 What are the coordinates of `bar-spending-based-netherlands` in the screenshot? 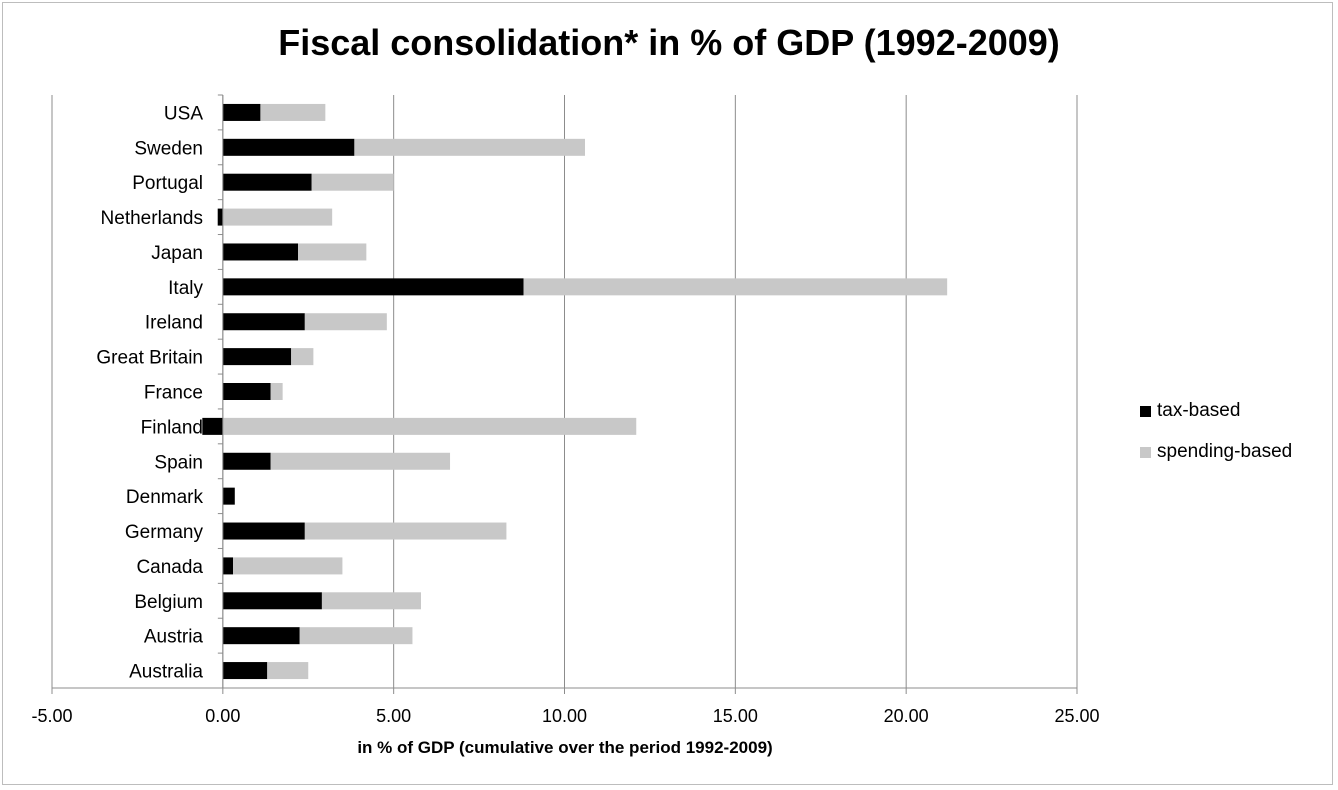 It's located at (277, 217).